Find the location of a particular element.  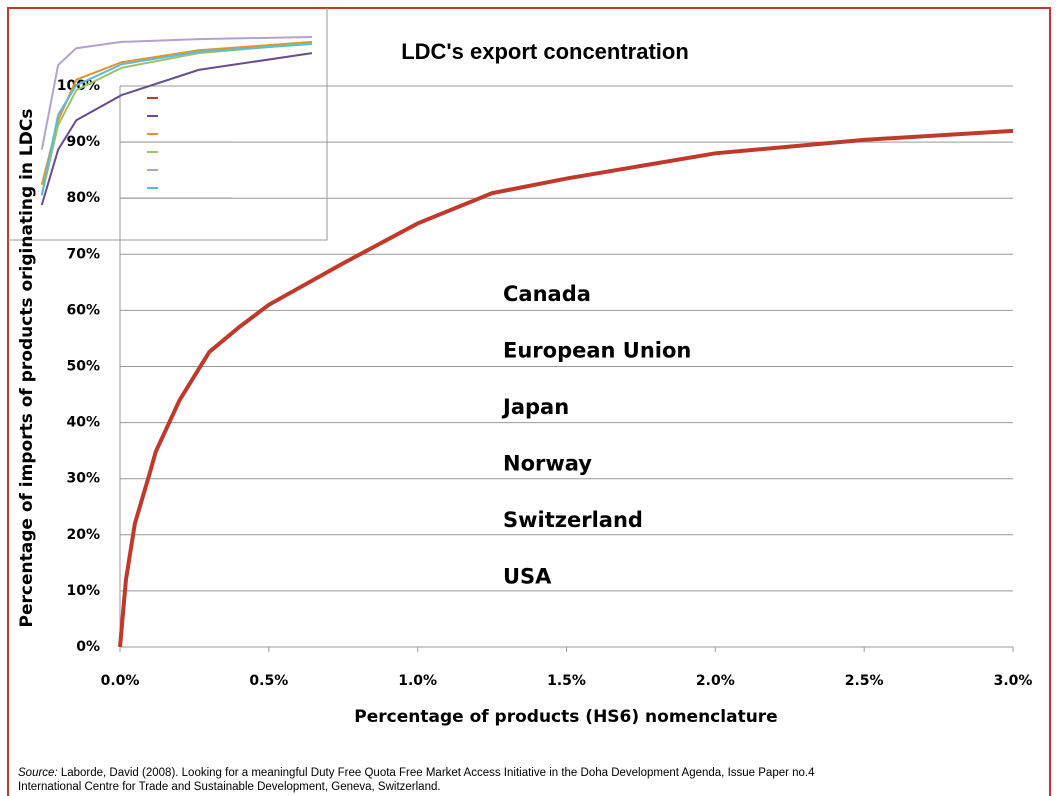

chart-title: LDC's export concentration is located at coordinates (545, 51).